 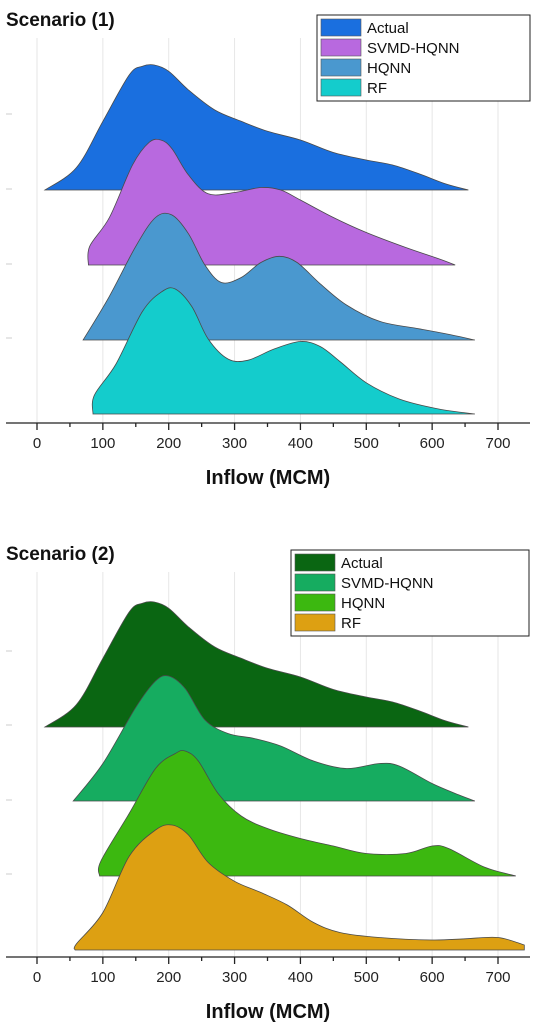 What do you see at coordinates (60, 554) in the screenshot?
I see `chart-title: Scenario (2)` at bounding box center [60, 554].